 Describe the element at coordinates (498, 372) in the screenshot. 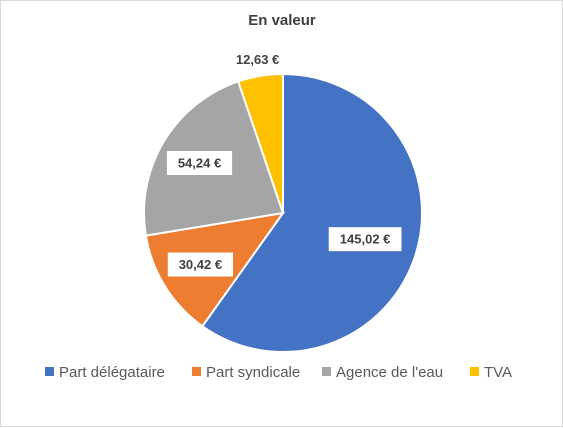

I see `legend-label: TVA` at that location.